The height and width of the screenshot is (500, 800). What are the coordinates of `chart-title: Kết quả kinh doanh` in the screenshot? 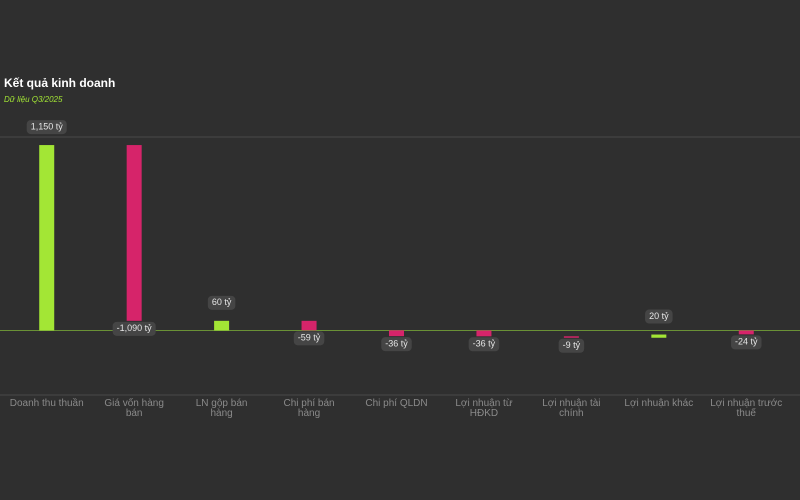 It's located at (59, 83).